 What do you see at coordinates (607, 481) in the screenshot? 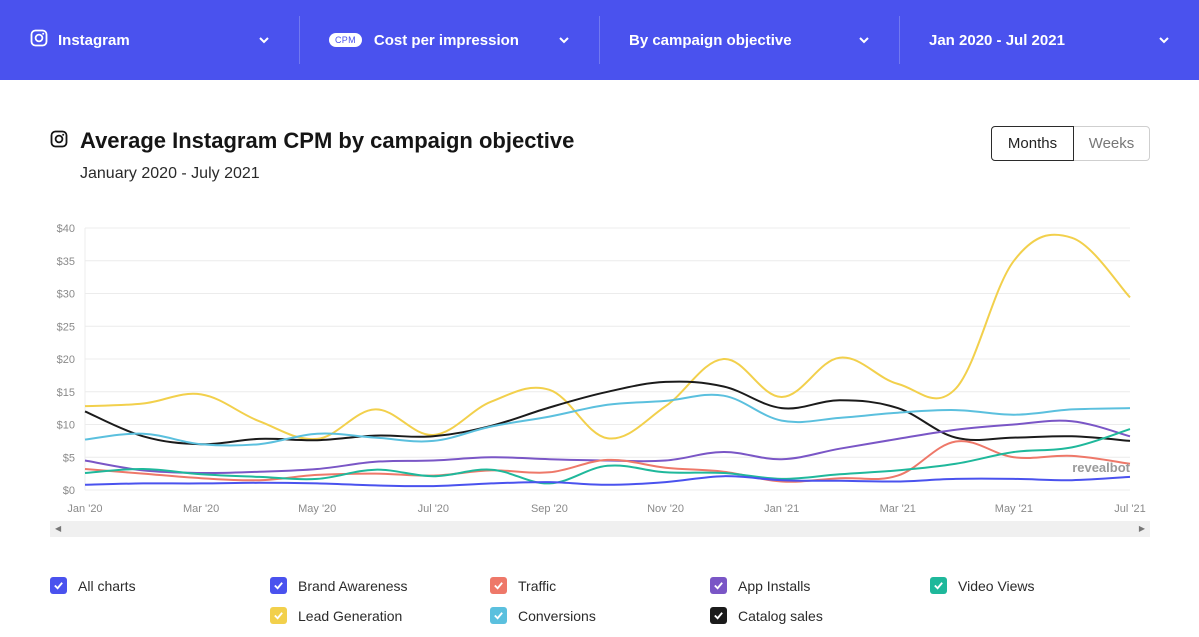
I see `series-line-brand-awareness` at bounding box center [607, 481].